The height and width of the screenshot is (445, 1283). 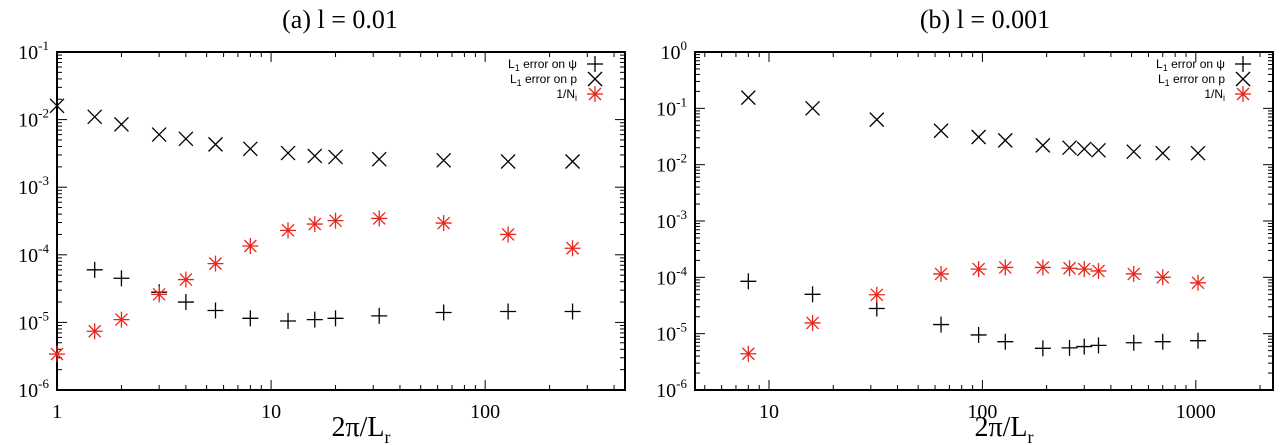 What do you see at coordinates (271, 412) in the screenshot?
I see `x-tick-label: 10` at bounding box center [271, 412].